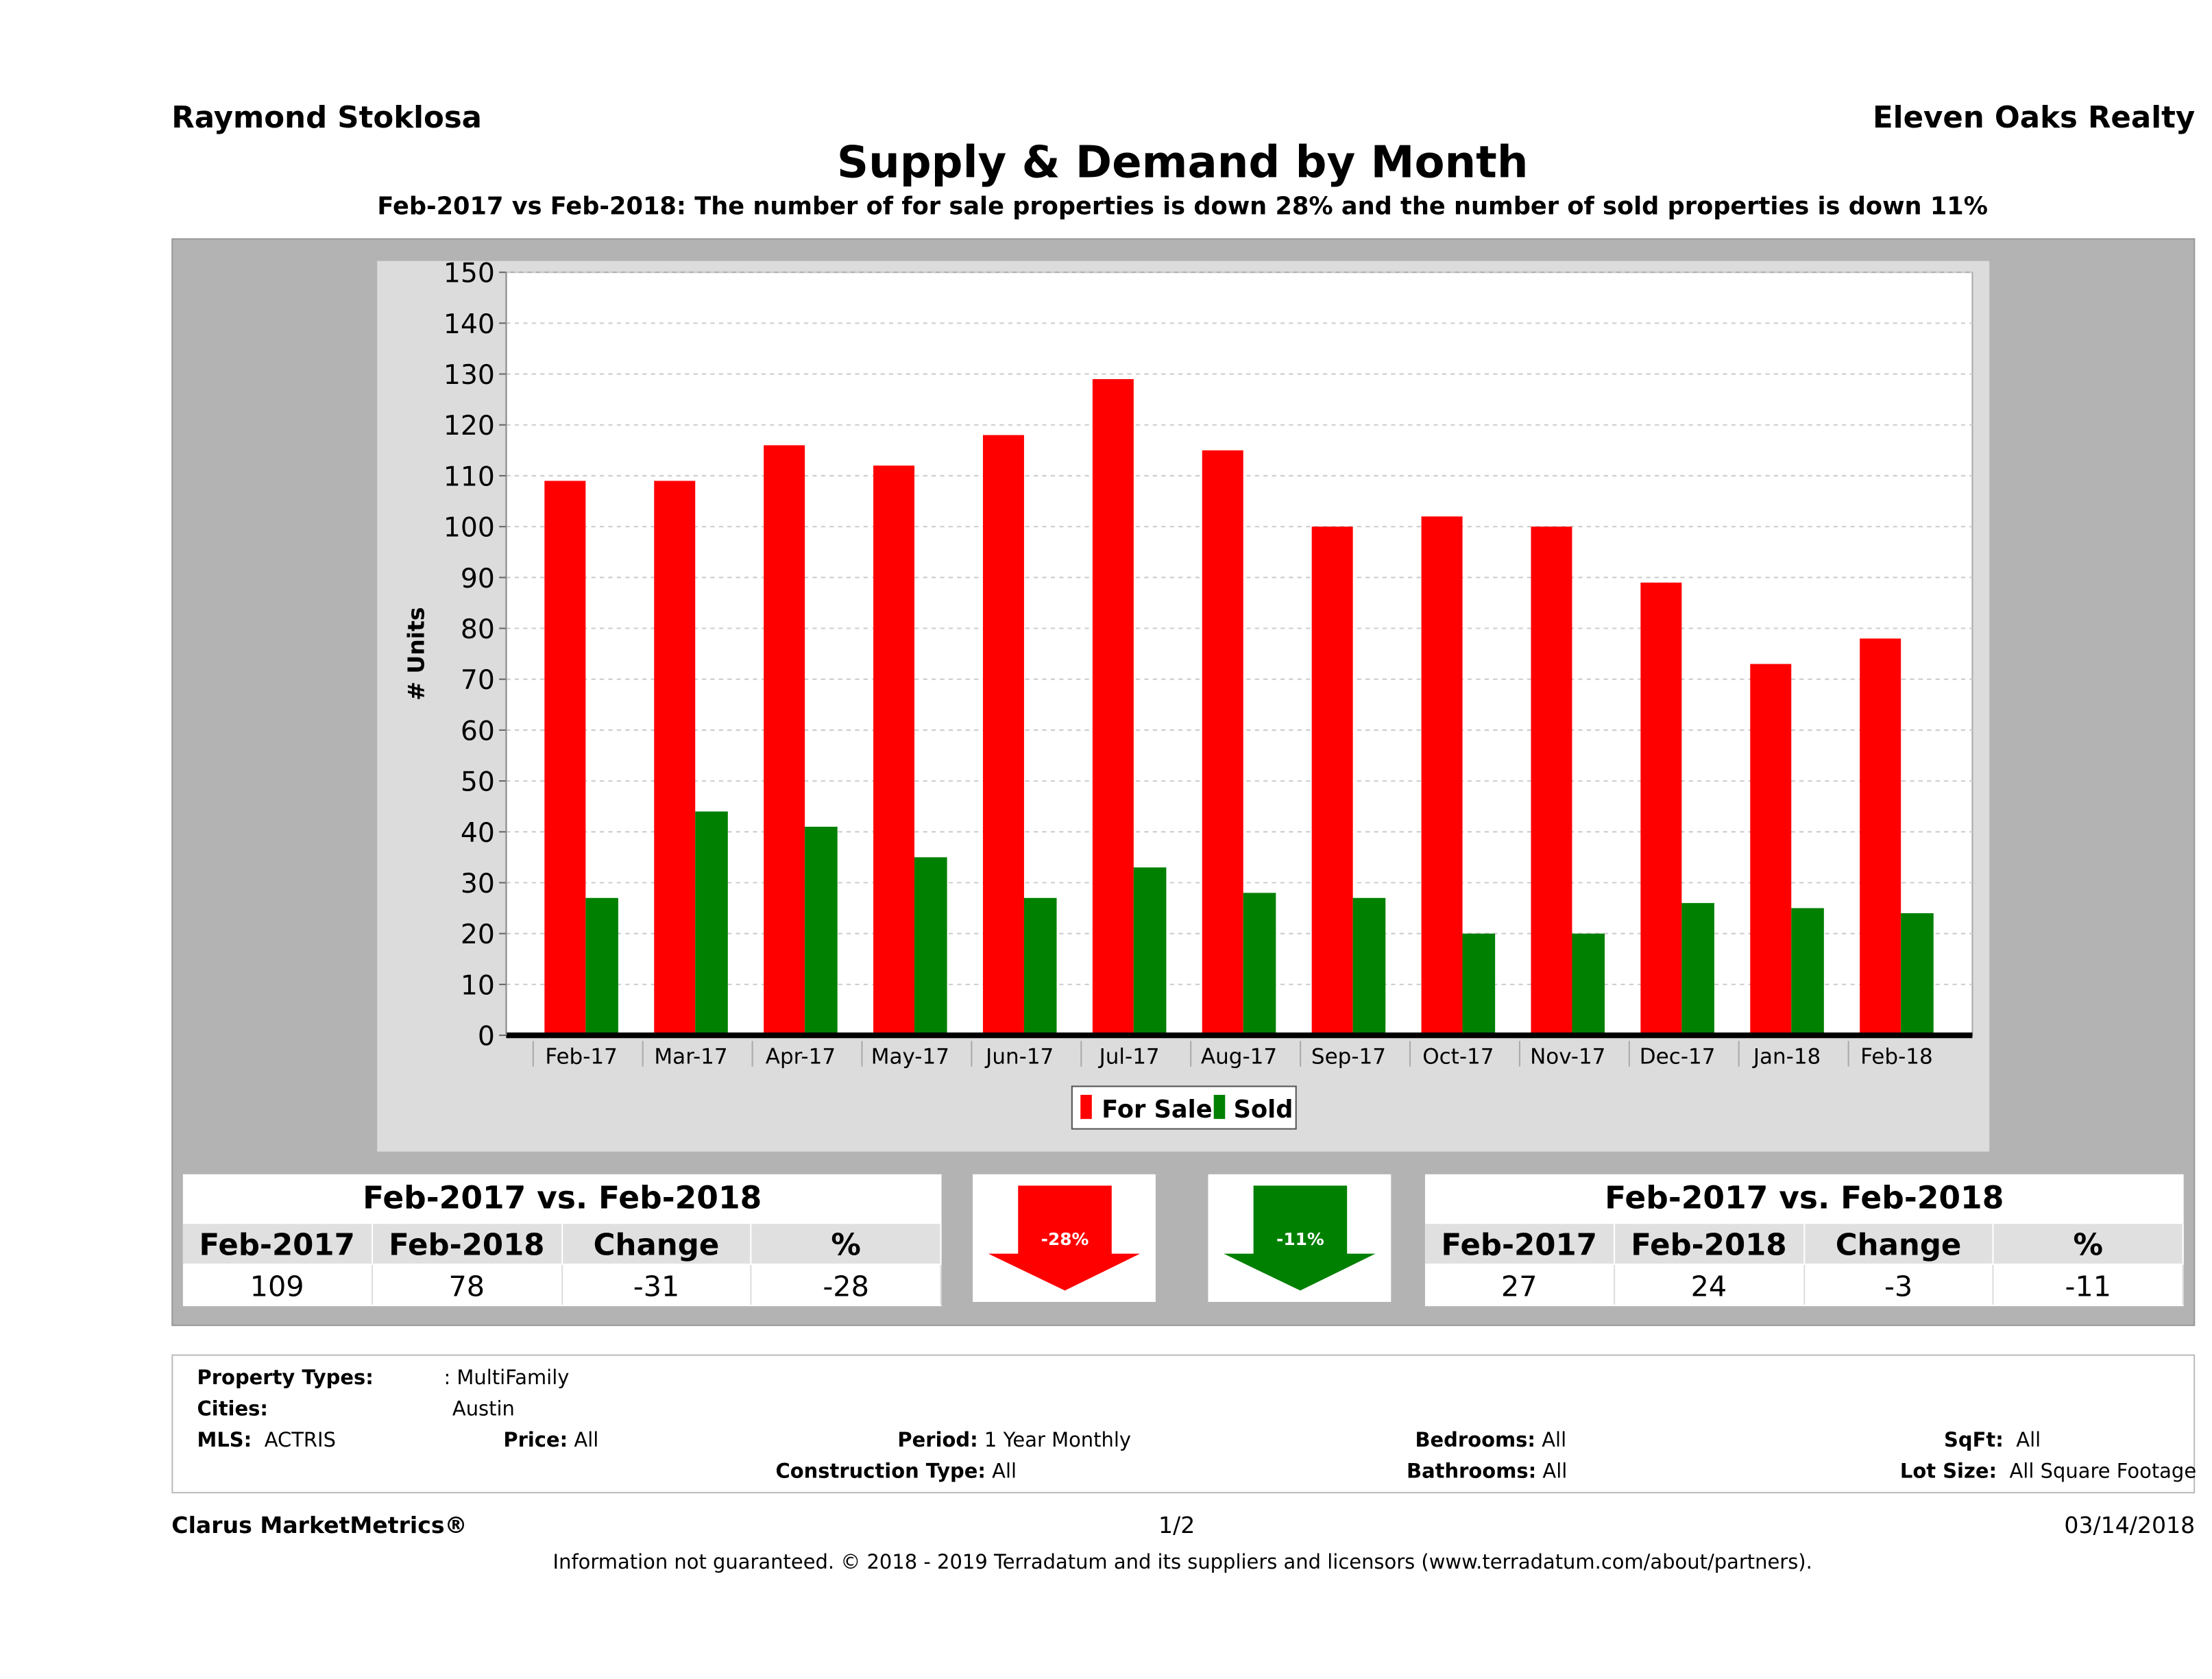  I want to click on y-tick-label: 120, so click(469, 426).